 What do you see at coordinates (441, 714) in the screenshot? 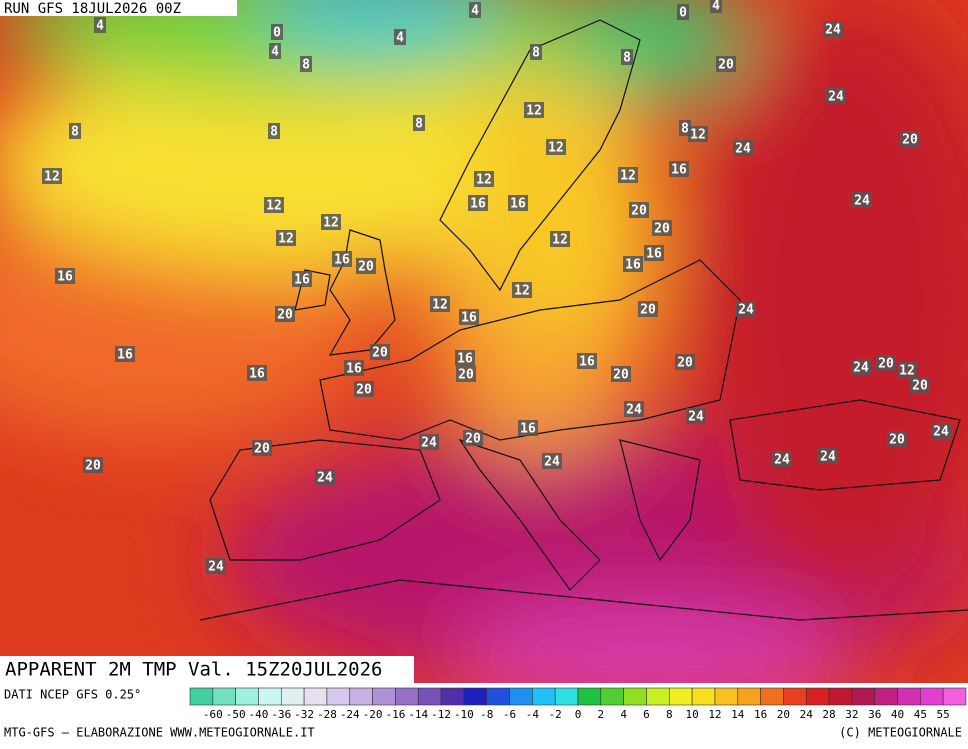
I see `legend-tick-label: -12` at bounding box center [441, 714].